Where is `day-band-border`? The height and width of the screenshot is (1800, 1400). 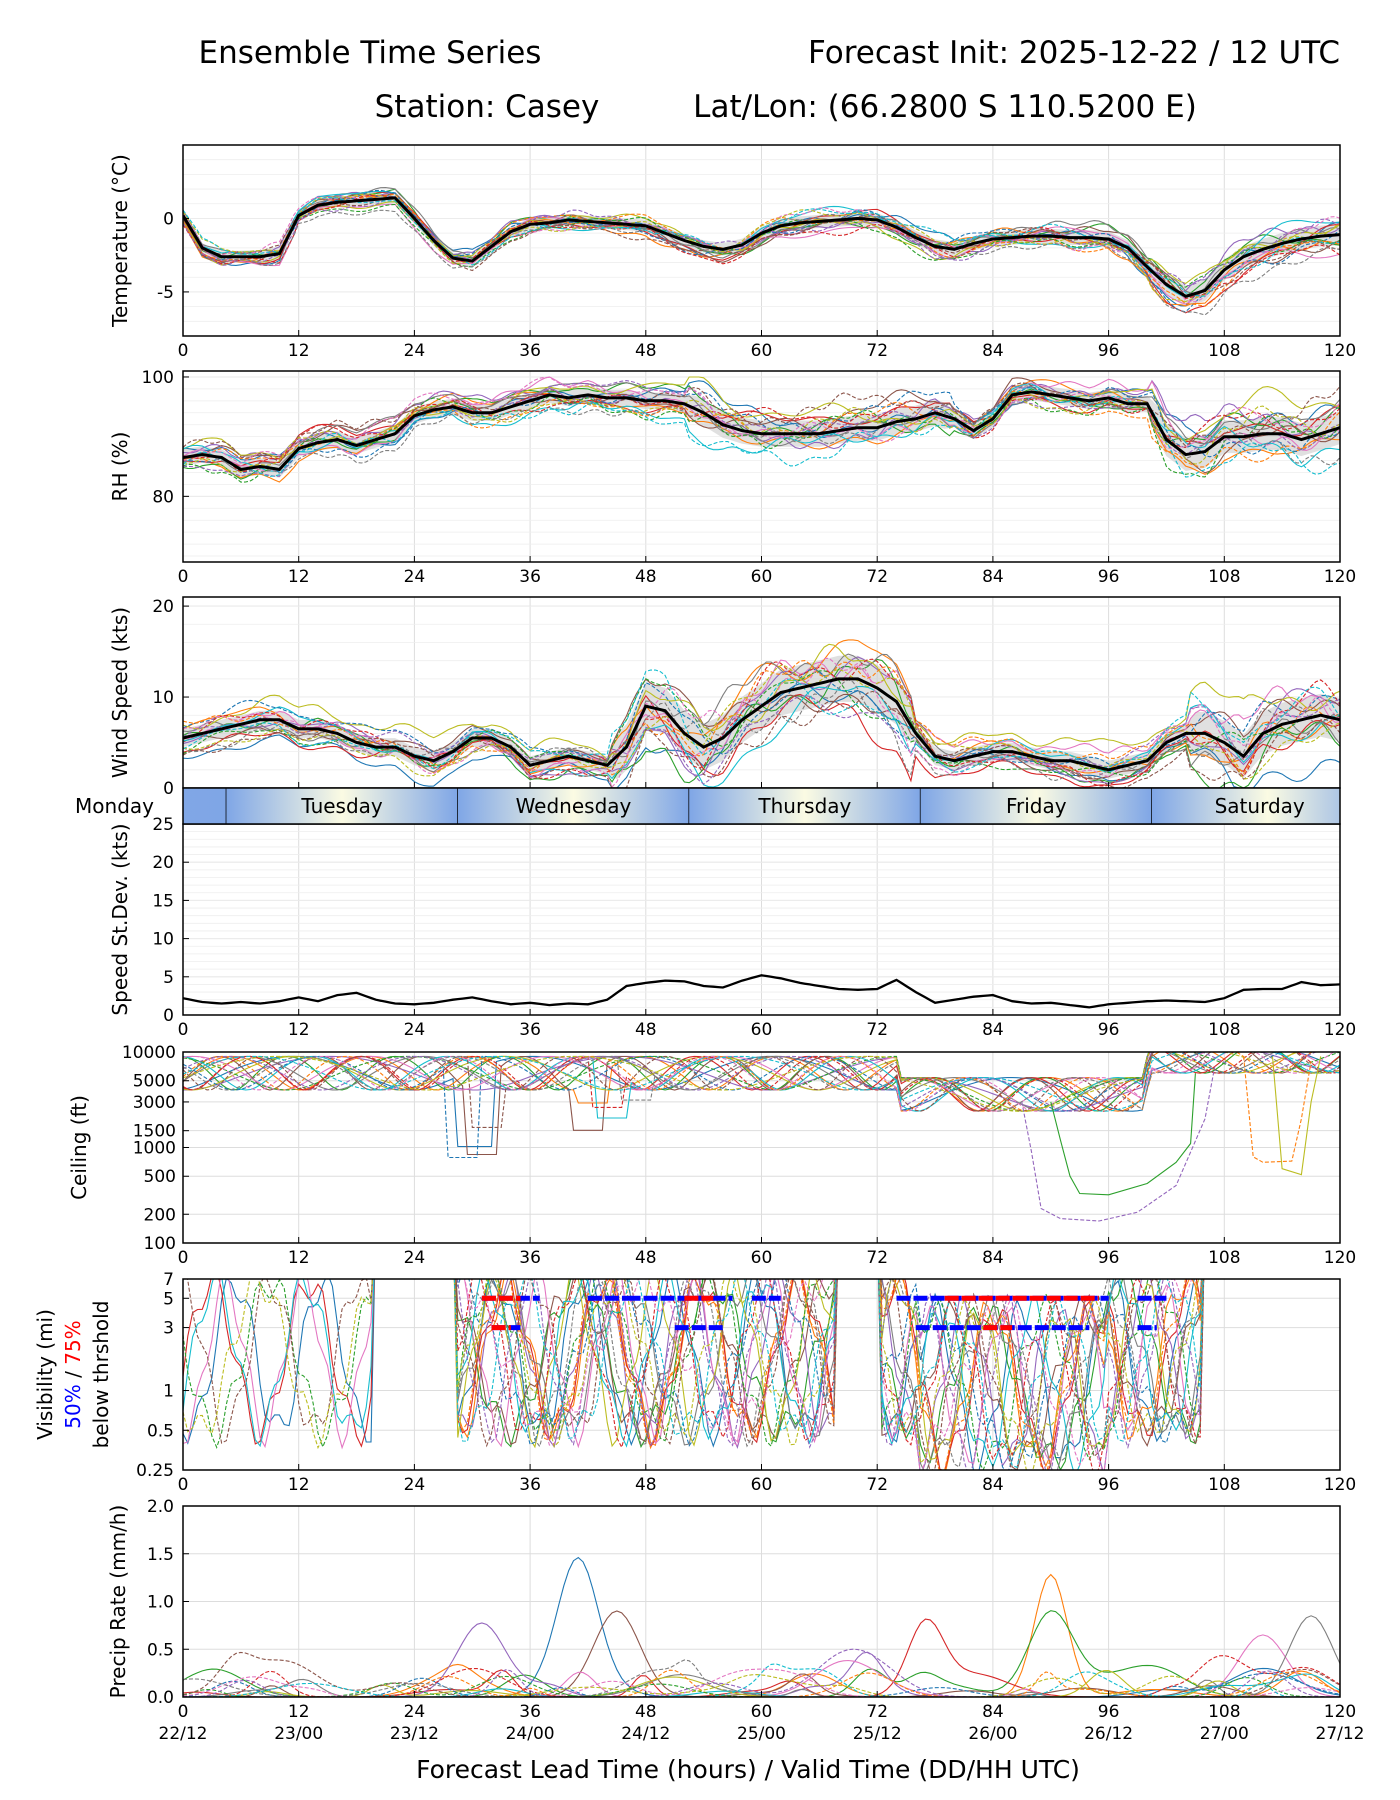 day-band-border is located at coordinates (761, 806).